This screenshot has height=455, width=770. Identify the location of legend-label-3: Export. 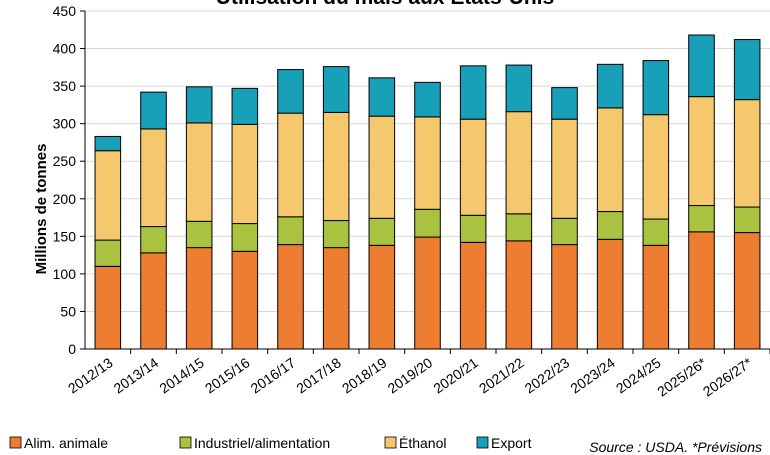
(511, 443).